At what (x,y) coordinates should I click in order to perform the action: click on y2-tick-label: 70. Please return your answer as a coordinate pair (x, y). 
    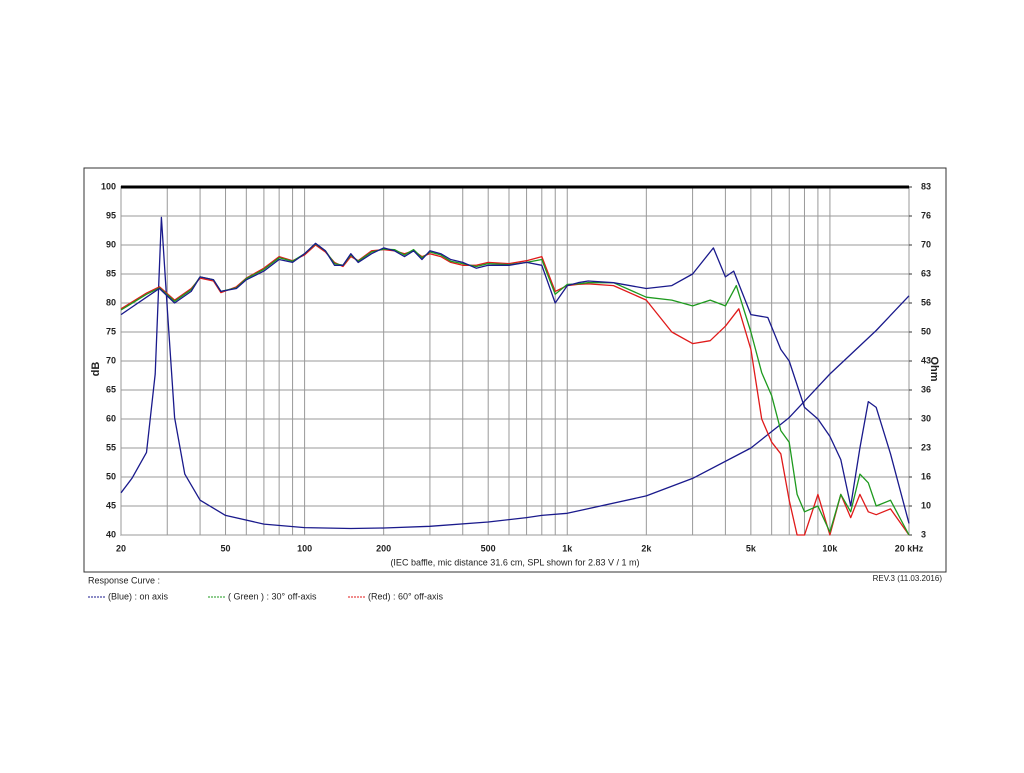
    Looking at the image, I should click on (926, 244).